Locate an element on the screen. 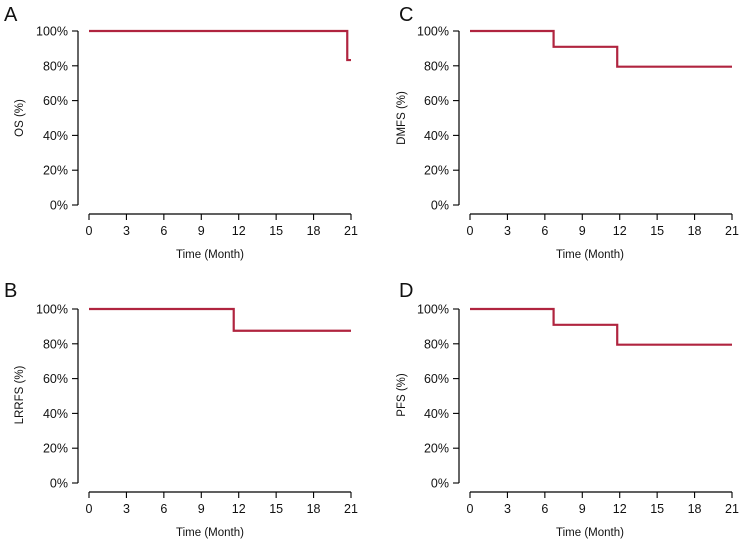 The height and width of the screenshot is (544, 740). x-tick-label-a: 3 is located at coordinates (126, 231).